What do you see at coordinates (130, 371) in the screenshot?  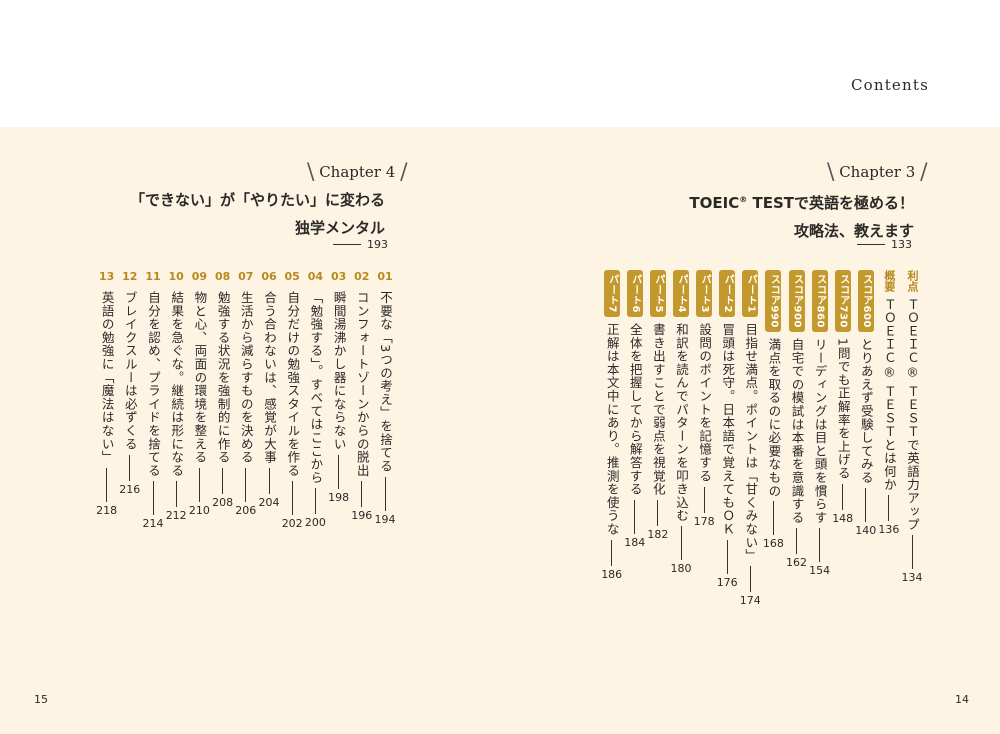 I see `entry-title: ブレイクスルーは必ずくる` at bounding box center [130, 371].